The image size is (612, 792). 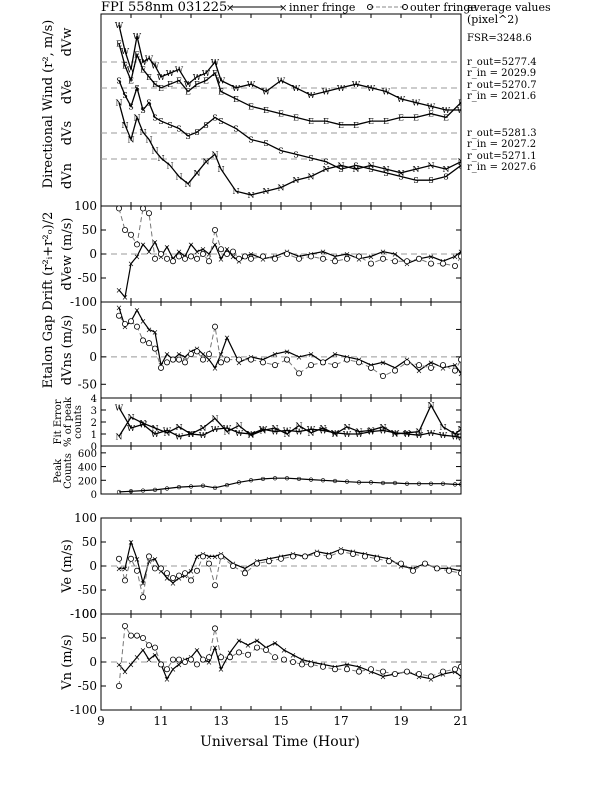 I want to click on s-out-label: r_out=5281.3, so click(x=502, y=133).